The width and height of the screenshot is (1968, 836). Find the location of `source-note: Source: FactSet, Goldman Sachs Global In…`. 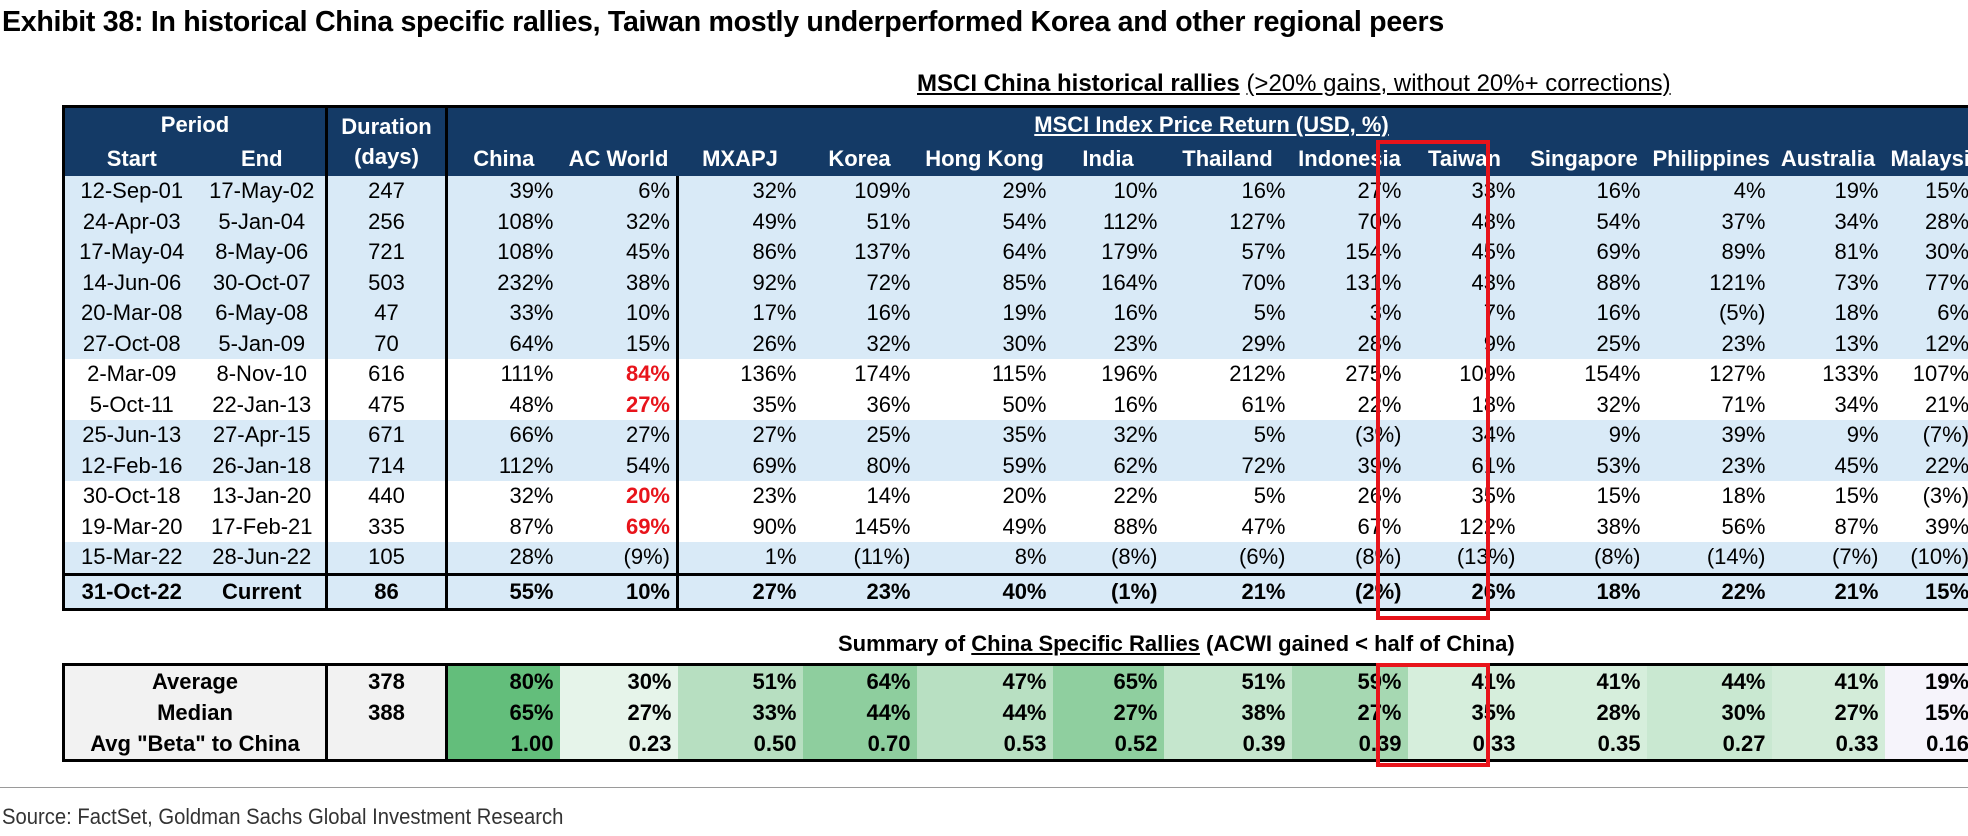

source-note: Source: FactSet, Goldman Sachs Global In… is located at coordinates (283, 816).